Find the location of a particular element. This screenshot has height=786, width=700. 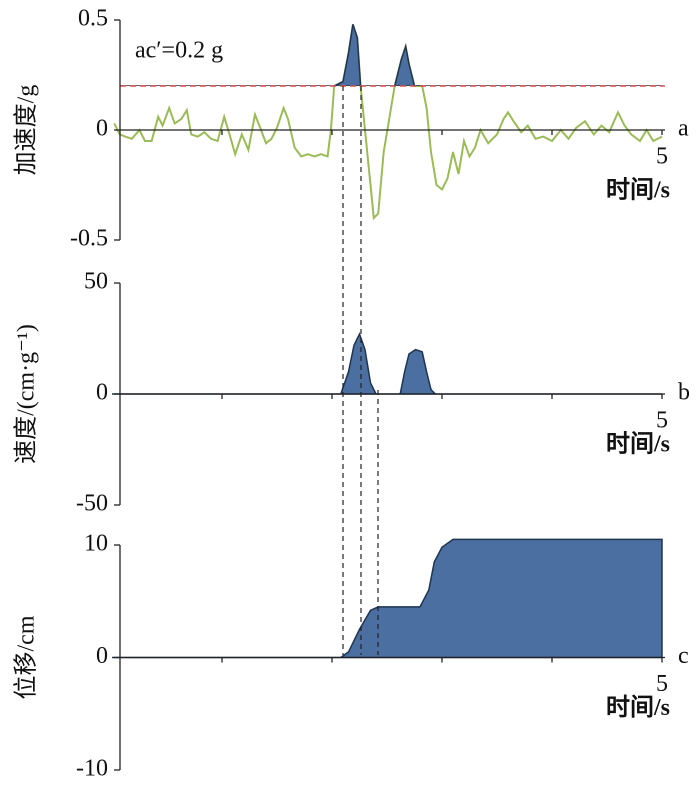

panel-label: b is located at coordinates (684, 393).